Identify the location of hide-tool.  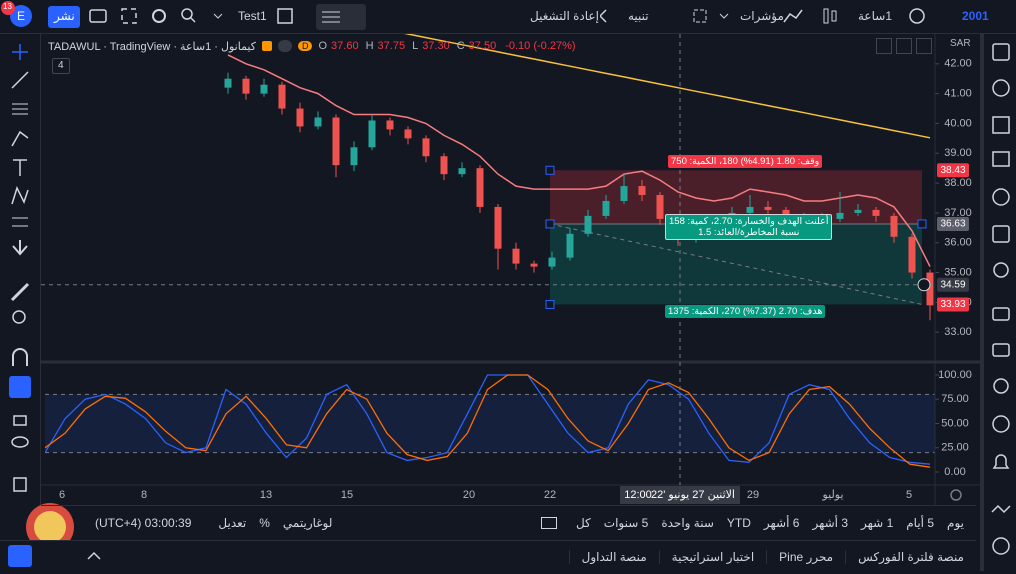
(20, 442).